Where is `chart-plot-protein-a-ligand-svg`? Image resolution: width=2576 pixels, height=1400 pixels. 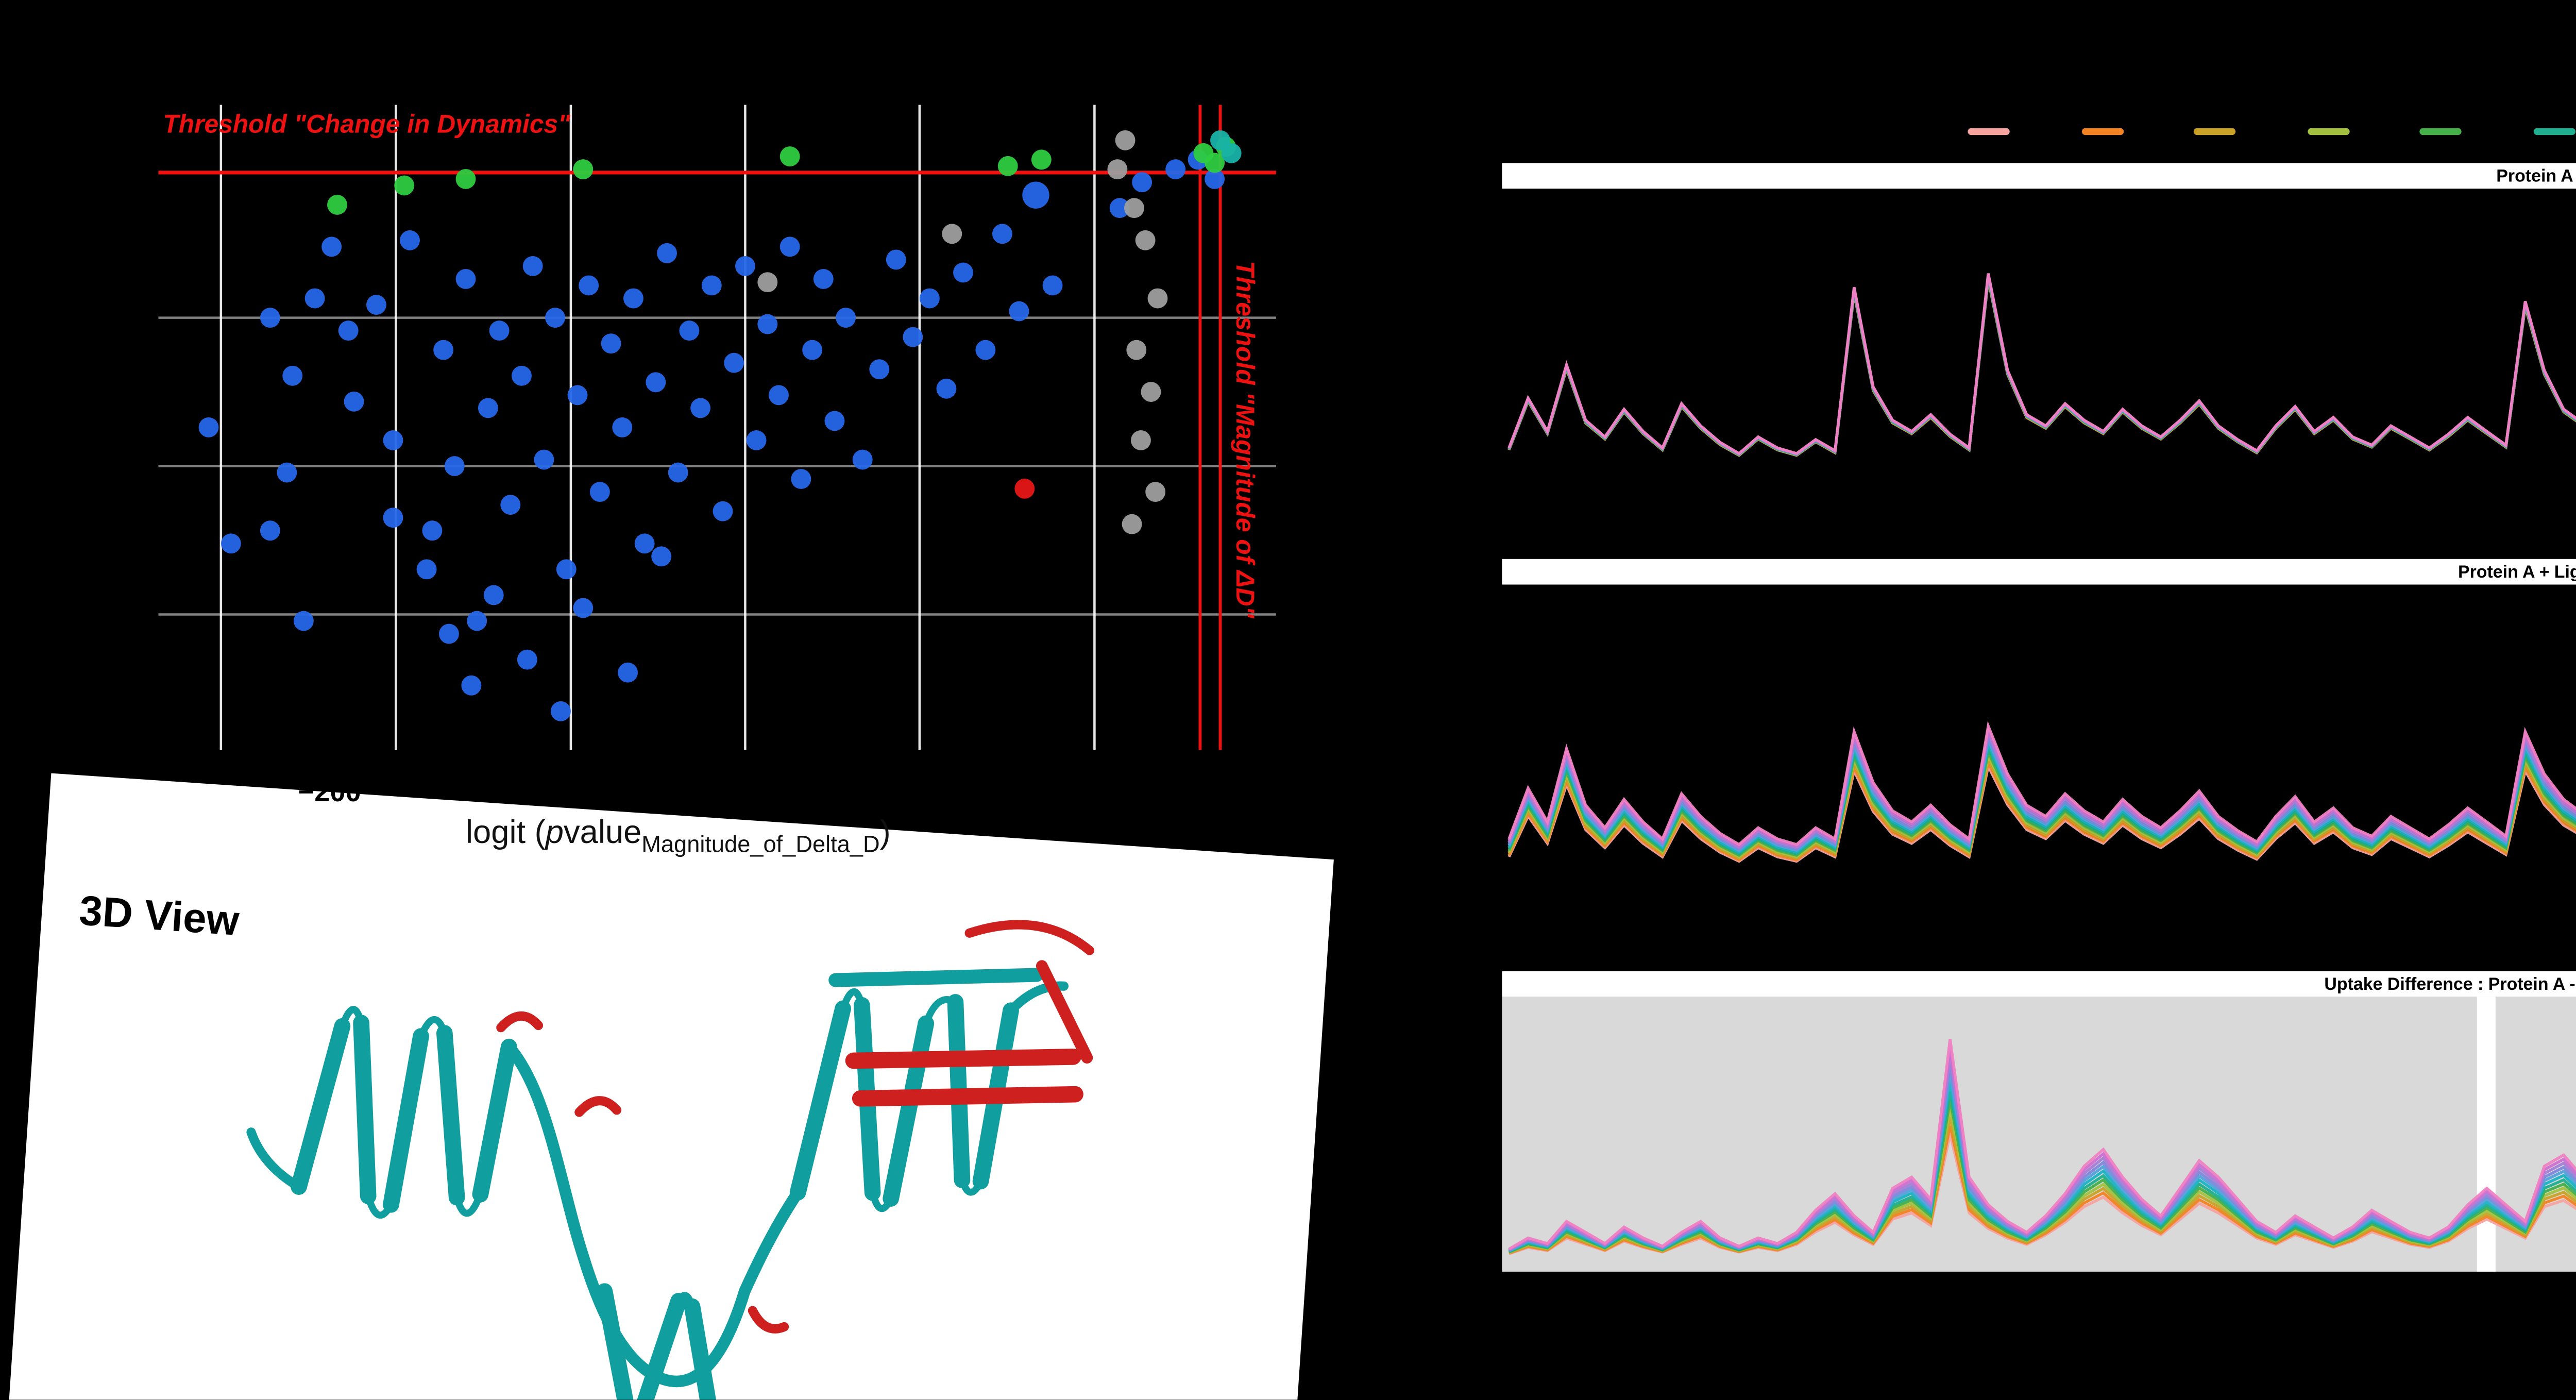
chart-plot-protein-a-ligand-svg is located at coordinates (2039, 763).